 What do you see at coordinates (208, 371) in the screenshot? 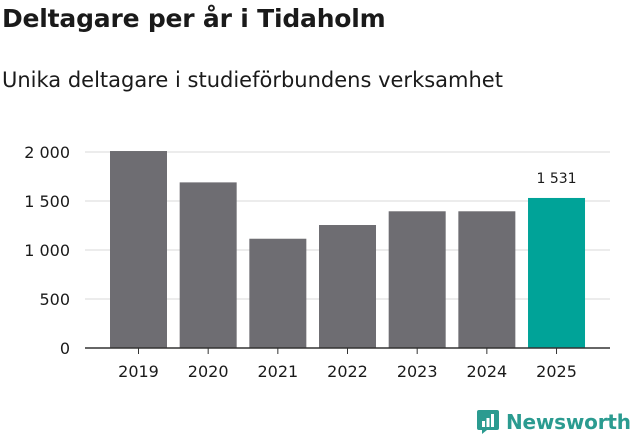
I see `x-tick-label: 2020` at bounding box center [208, 371].